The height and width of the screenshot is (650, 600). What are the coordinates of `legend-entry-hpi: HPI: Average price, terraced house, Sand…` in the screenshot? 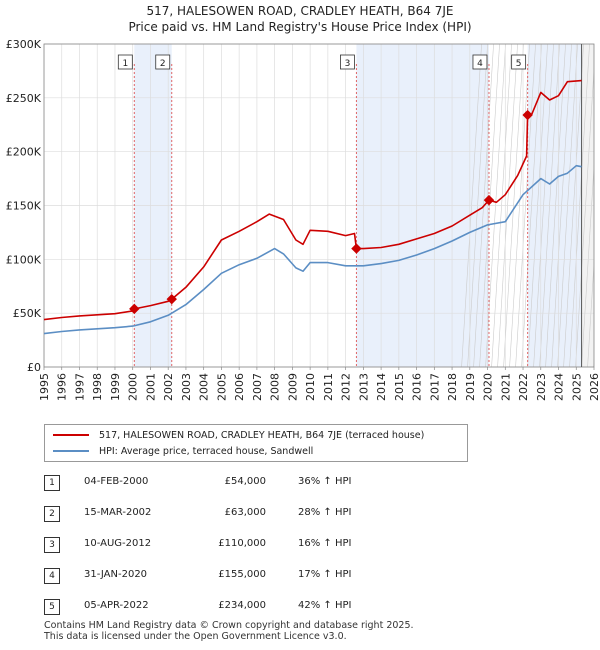 It's located at (183, 451).